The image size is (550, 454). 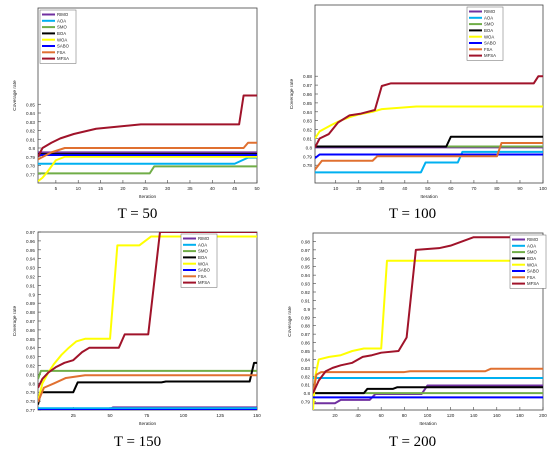 I want to click on y-tick-label: 0.94, so click(x=30, y=259).